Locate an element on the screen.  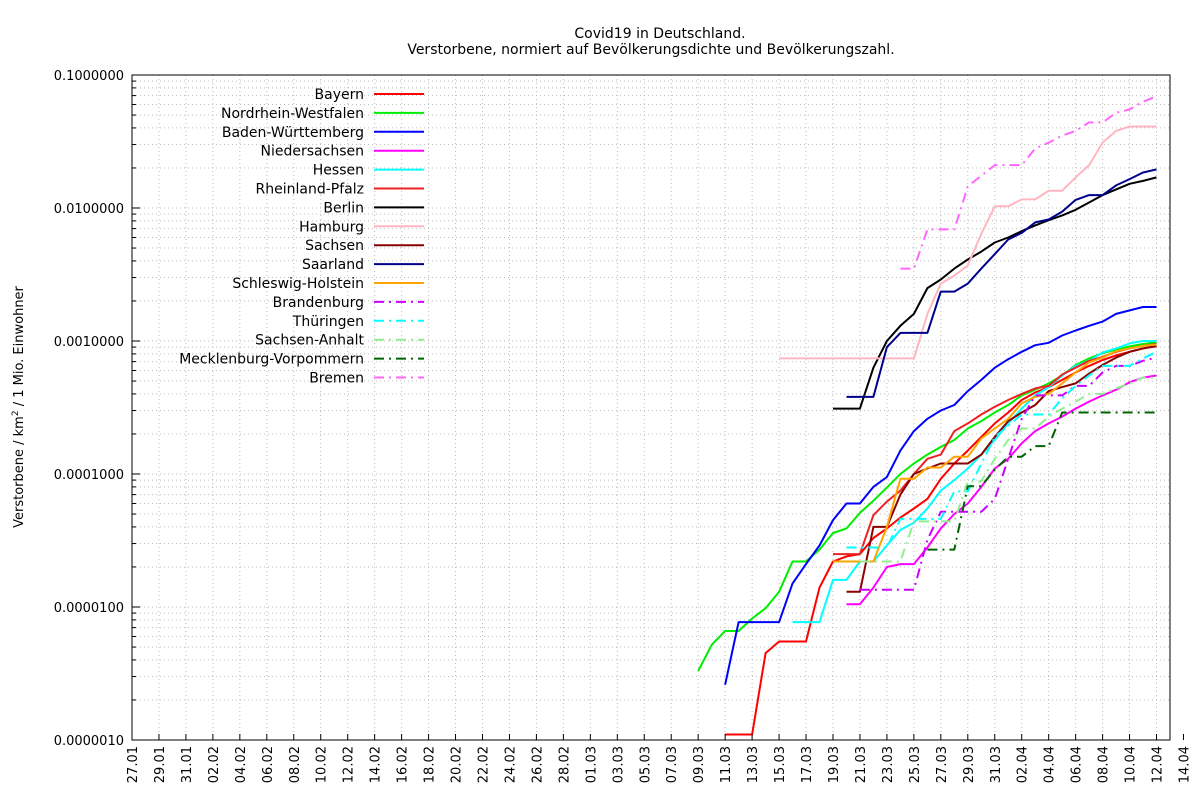
y-axis-label-main: Verstorbene / km is located at coordinates (19, 472).